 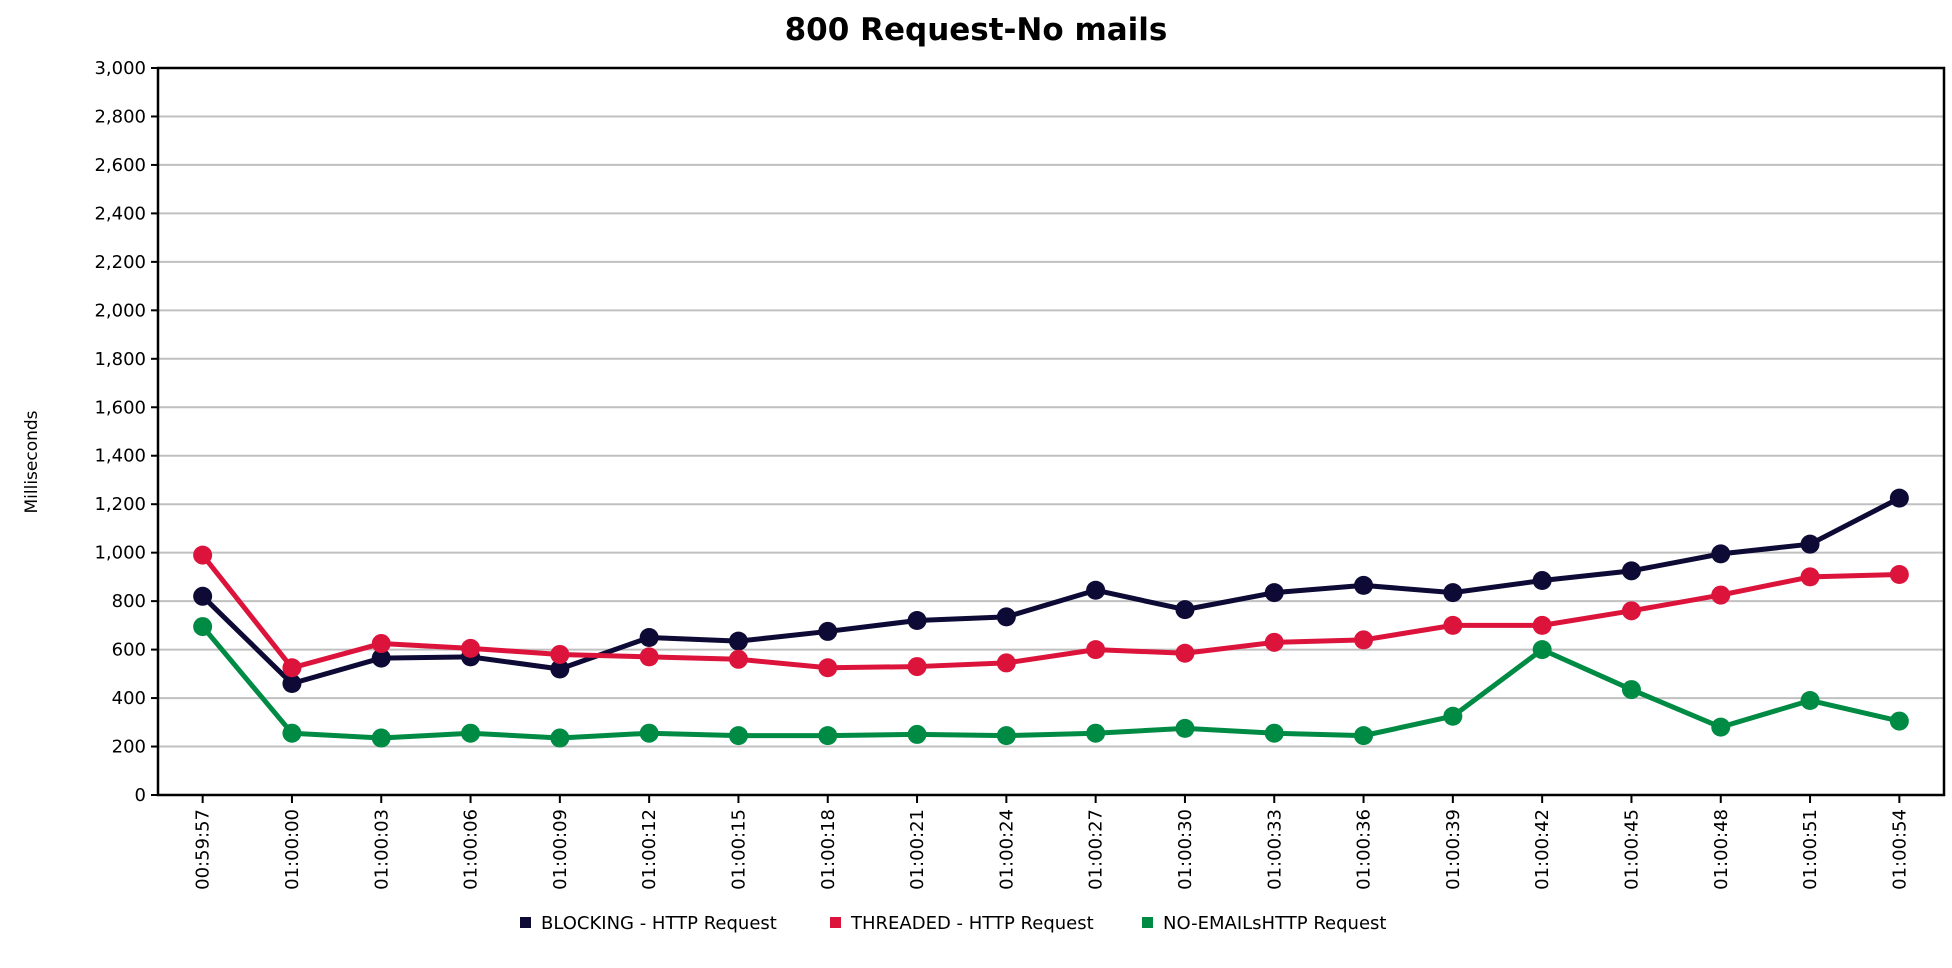 I want to click on y-tick-label-1200: 1,200, so click(x=120, y=504).